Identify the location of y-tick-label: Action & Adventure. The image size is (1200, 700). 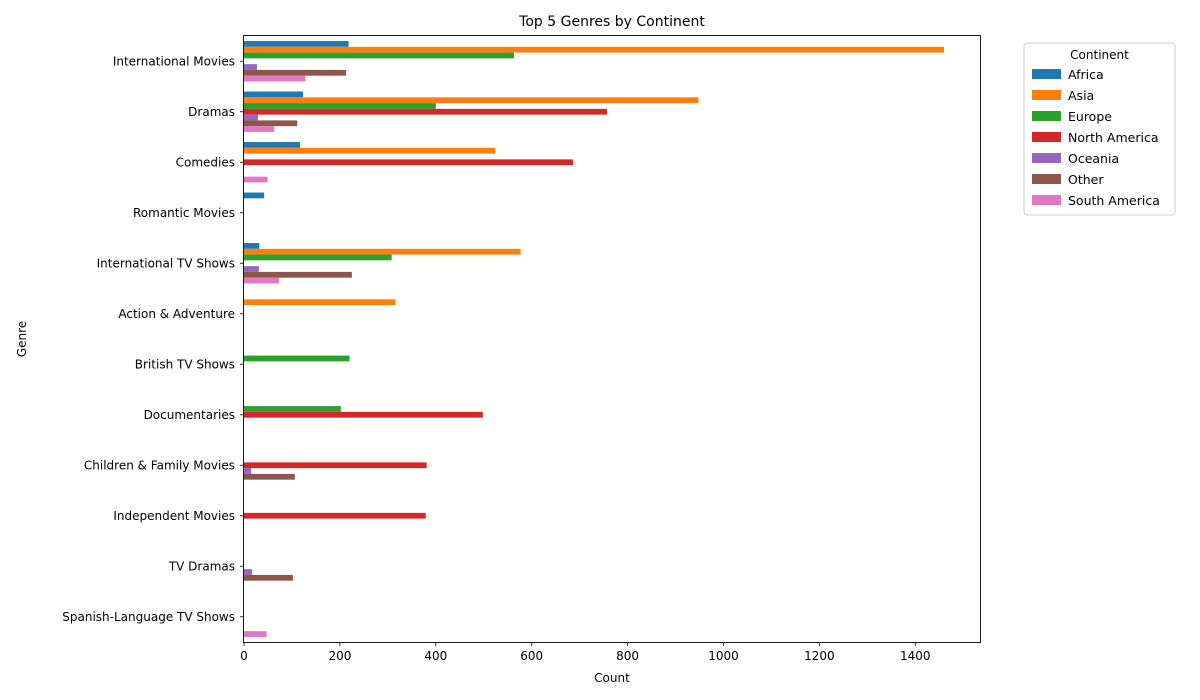
(176, 314).